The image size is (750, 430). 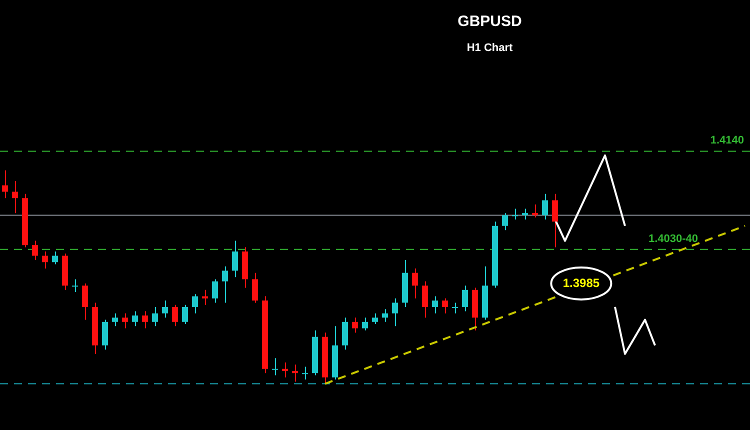 What do you see at coordinates (490, 21) in the screenshot?
I see `chart-title: GBPUSD` at bounding box center [490, 21].